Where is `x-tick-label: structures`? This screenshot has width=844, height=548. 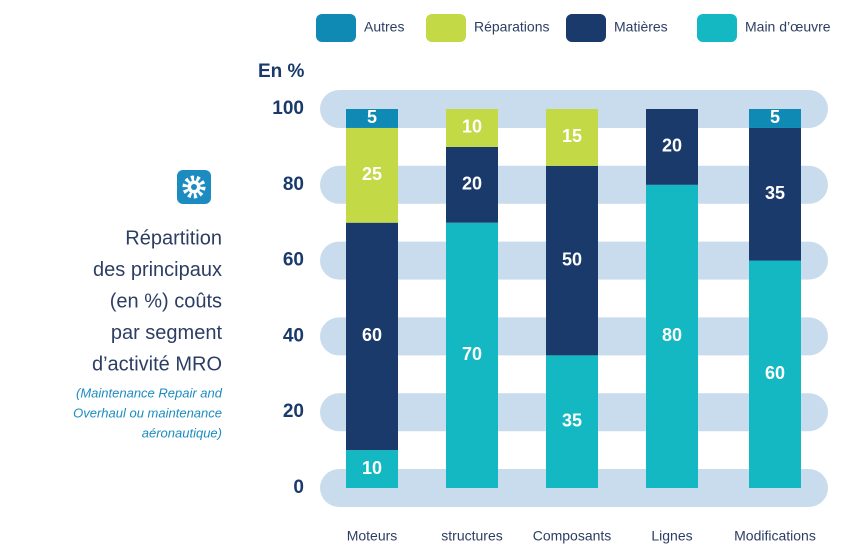 x-tick-label: structures is located at coordinates (471, 536).